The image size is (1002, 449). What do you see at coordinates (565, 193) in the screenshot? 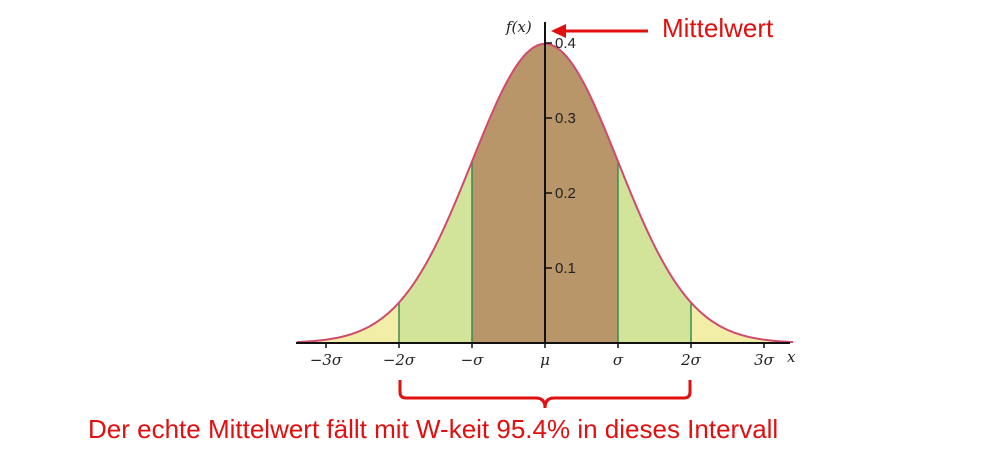
I see `y-tick-label: 0.2` at bounding box center [565, 193].